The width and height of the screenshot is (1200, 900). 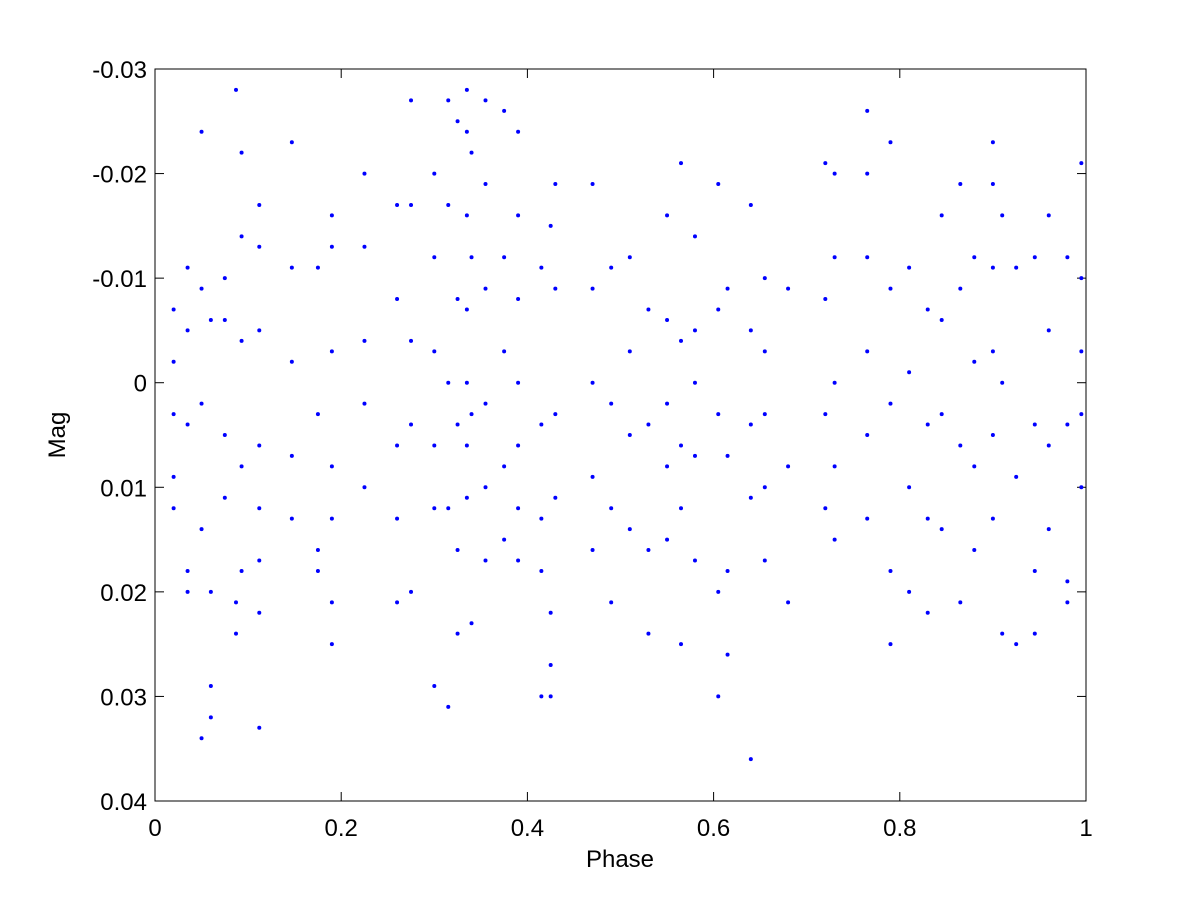 I want to click on y-tick-label: 0.03, so click(x=123, y=697).